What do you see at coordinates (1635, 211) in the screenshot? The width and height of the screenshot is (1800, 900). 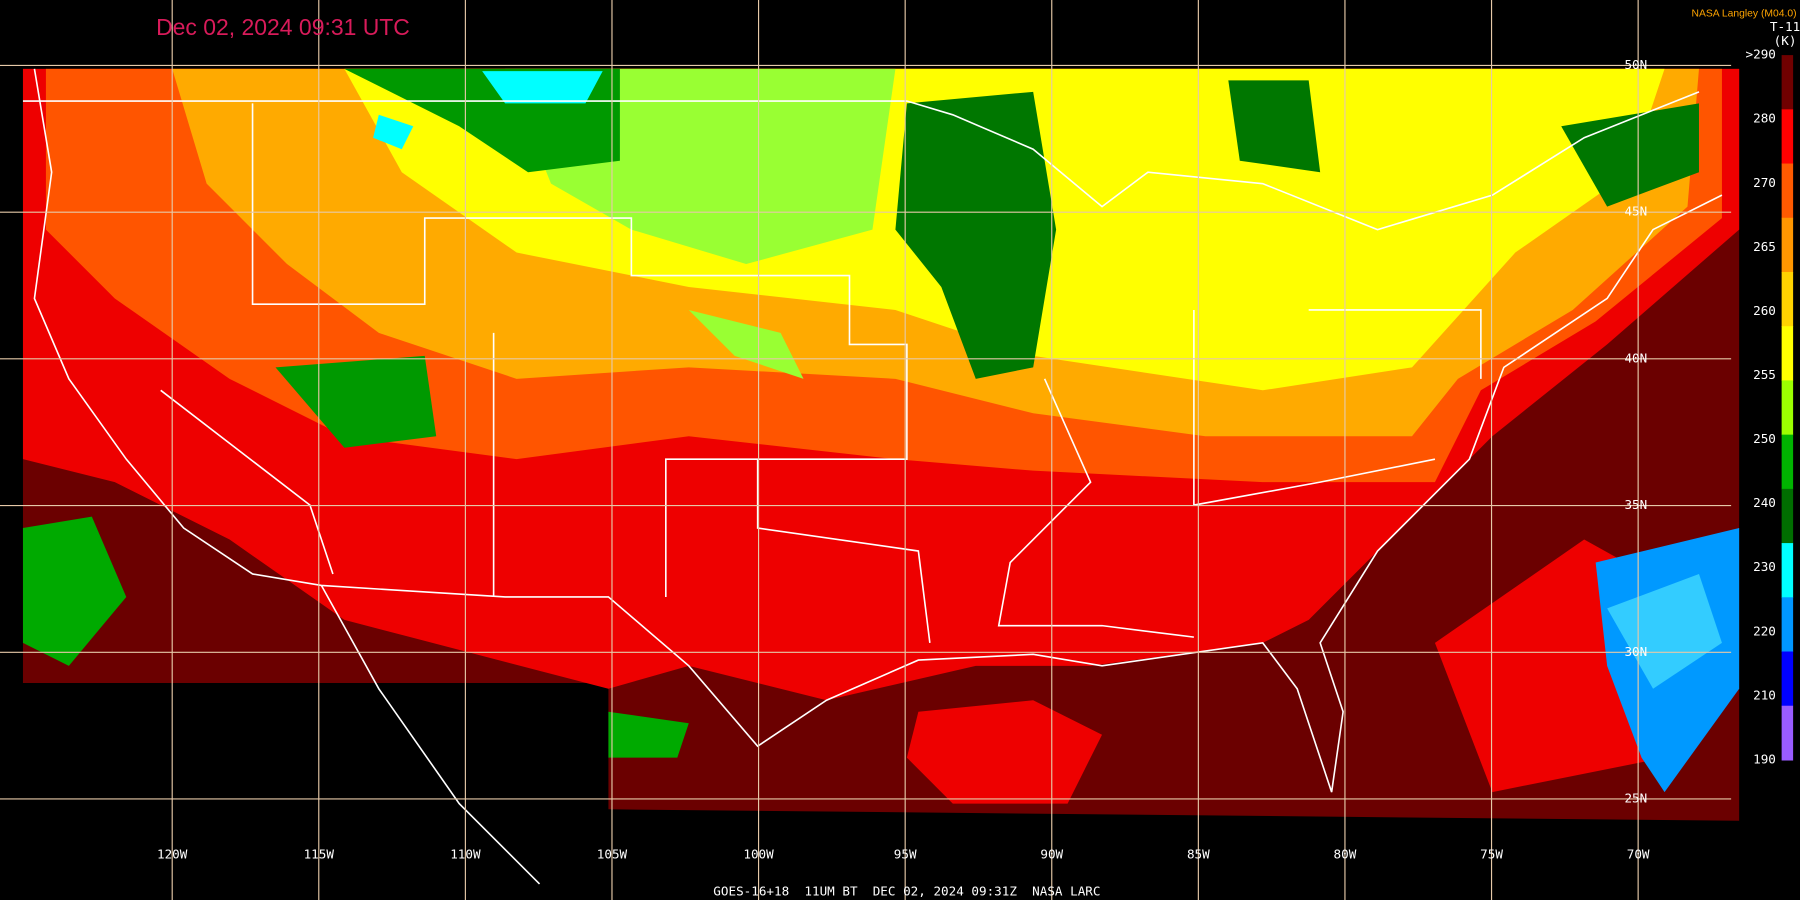 I see `latitude-label: 45N` at bounding box center [1635, 211].